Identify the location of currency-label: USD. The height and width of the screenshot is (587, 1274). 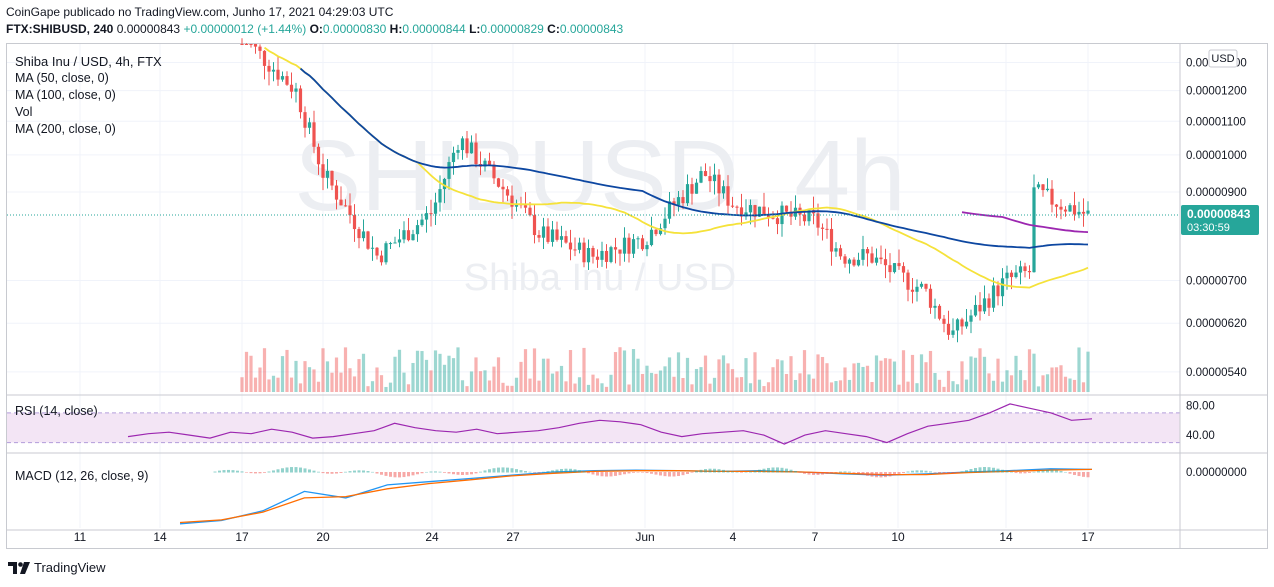
(1222, 59).